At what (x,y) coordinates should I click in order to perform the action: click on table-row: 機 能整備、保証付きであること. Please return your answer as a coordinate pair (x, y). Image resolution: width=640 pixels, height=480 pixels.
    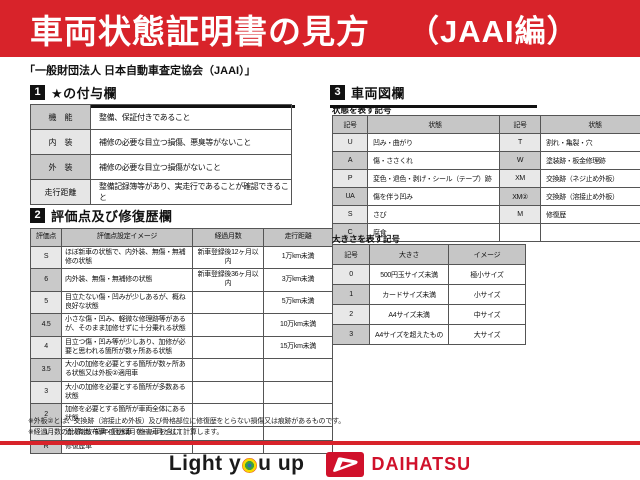
    Looking at the image, I should click on (161, 117).